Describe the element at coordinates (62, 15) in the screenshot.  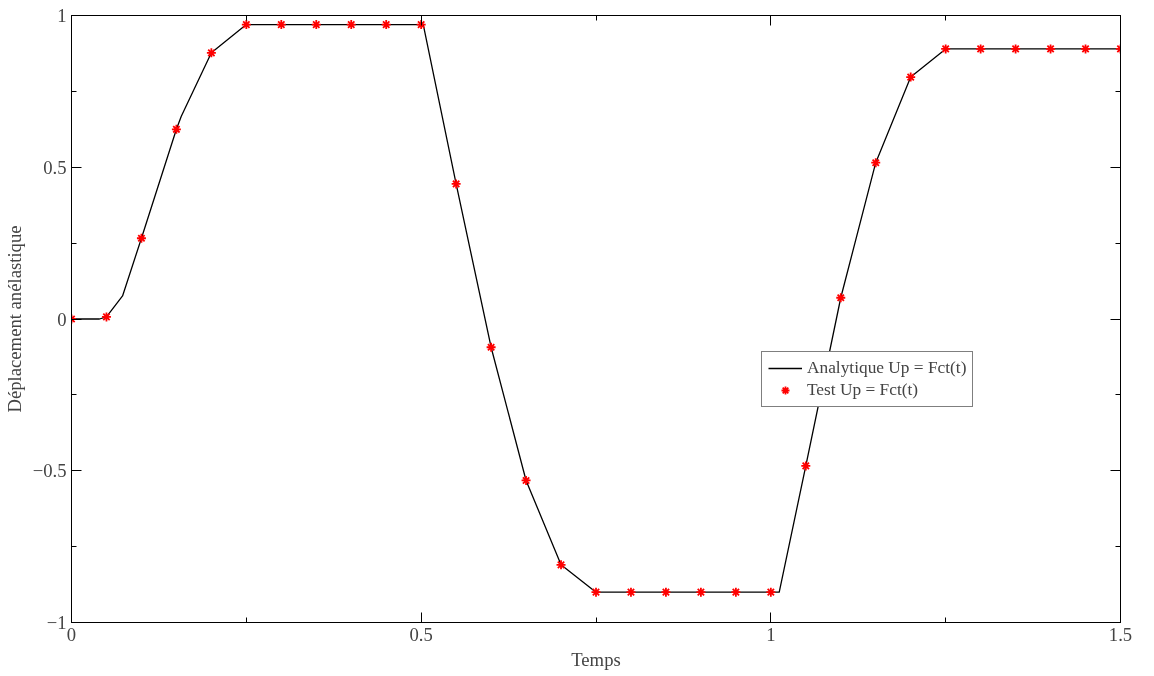
I see `y-tick-label: 1` at that location.